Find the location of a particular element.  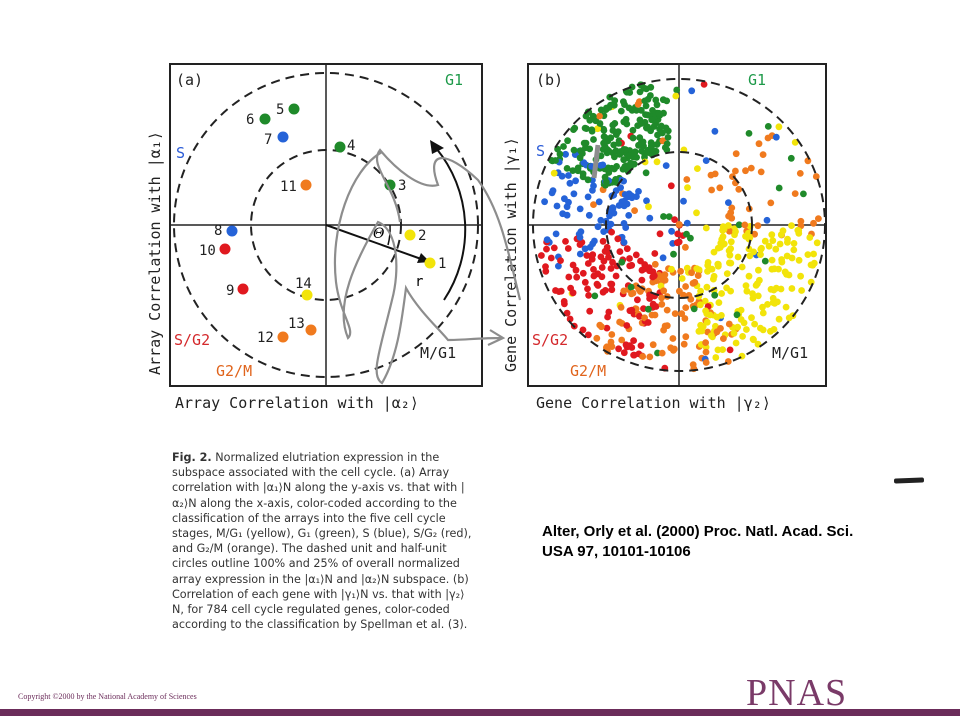

panel-a-half-circle is located at coordinates (326, 225).